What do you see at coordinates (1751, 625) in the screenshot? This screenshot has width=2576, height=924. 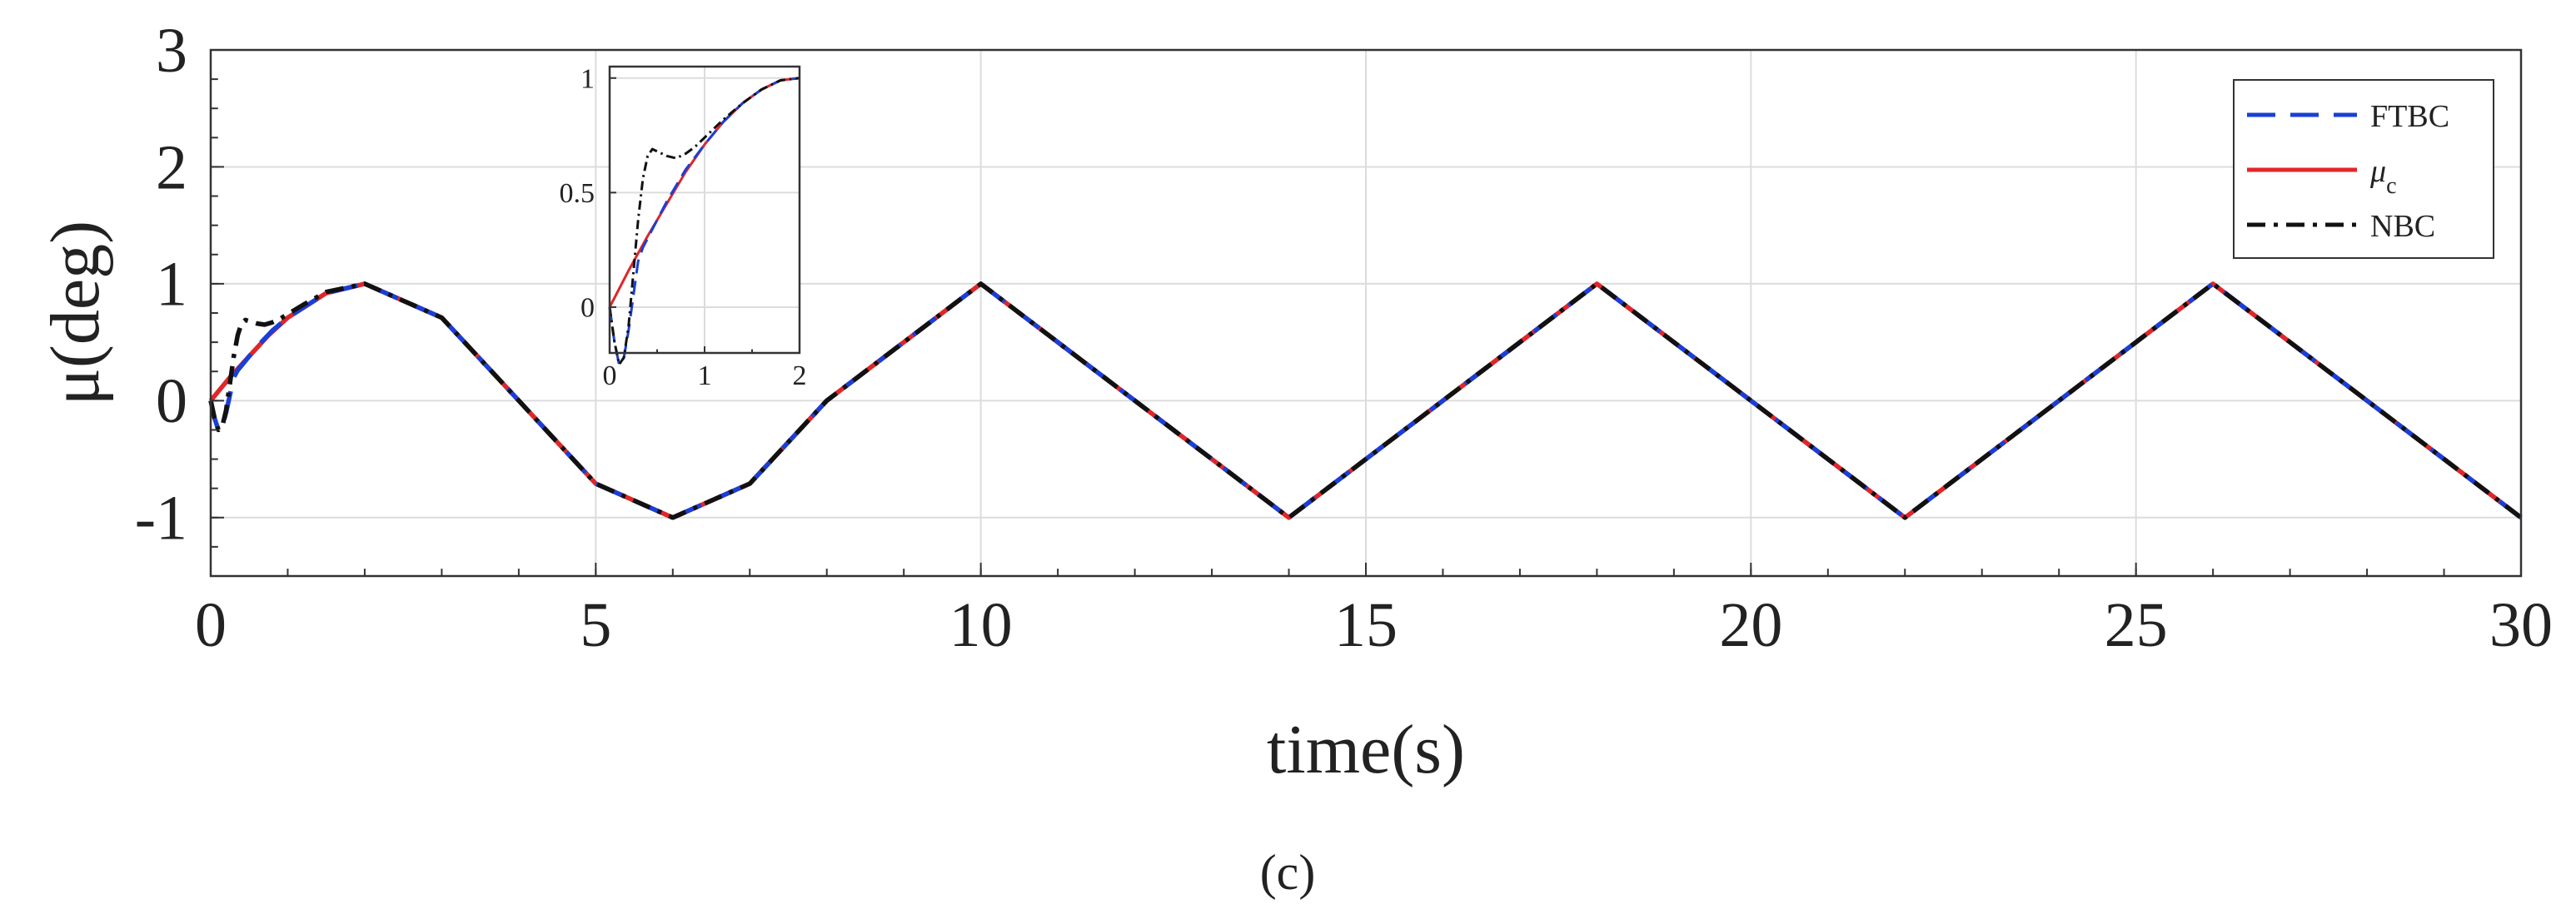 I see `main-x-tick-label: 20` at bounding box center [1751, 625].